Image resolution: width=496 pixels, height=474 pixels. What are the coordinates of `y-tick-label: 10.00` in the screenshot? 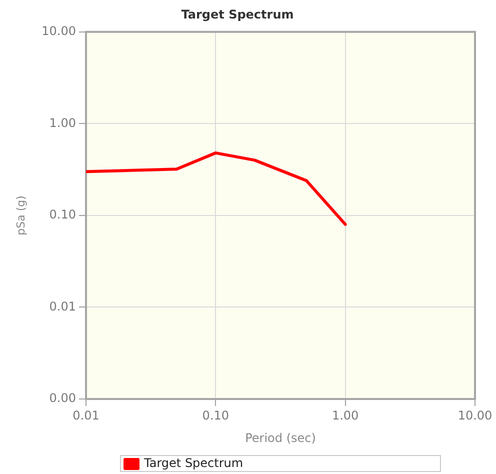 It's located at (59, 31).